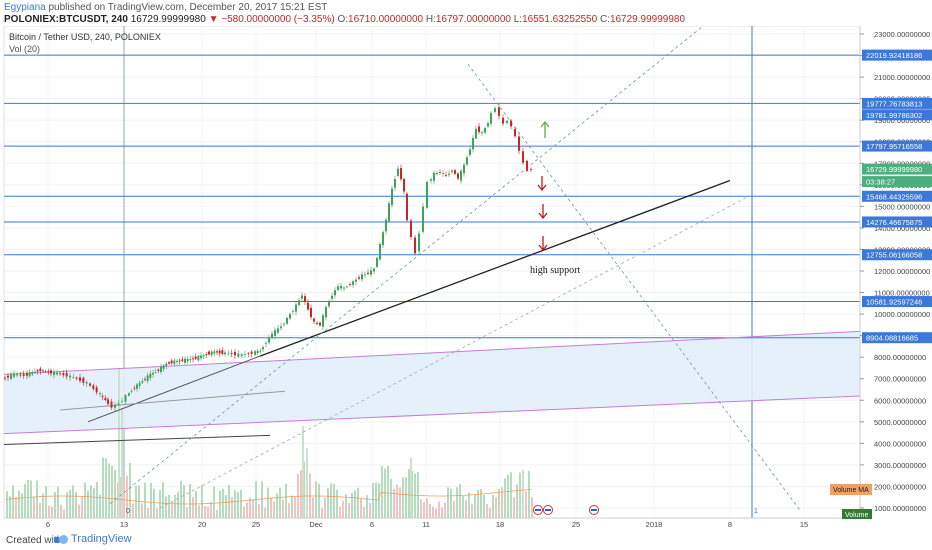 Image resolution: width=932 pixels, height=550 pixels. I want to click on level-label: 15468.44325596, so click(894, 196).